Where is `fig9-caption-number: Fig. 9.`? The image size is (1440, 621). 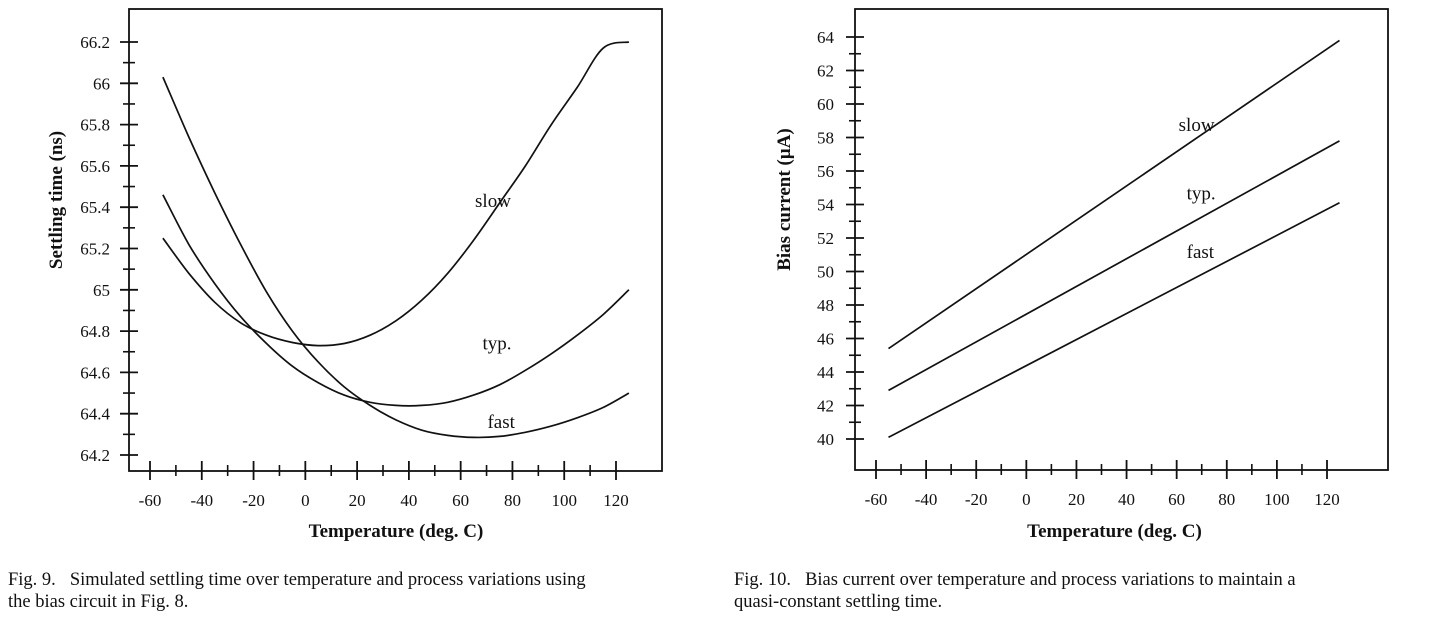
fig9-caption-number: Fig. 9. is located at coordinates (32, 580).